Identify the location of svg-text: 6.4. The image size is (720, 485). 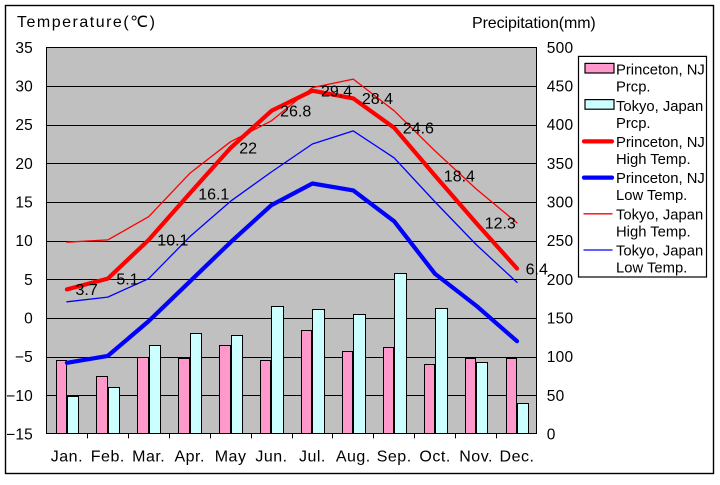
(537, 269).